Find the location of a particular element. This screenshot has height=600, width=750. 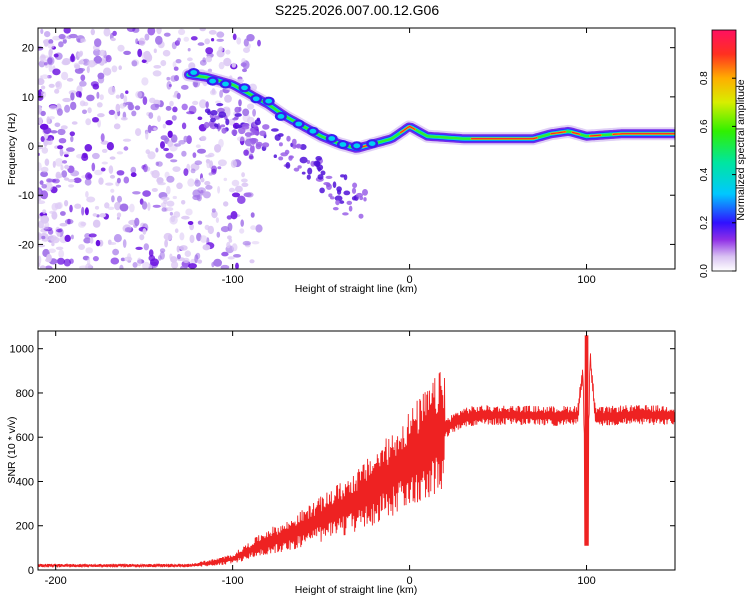

top-y-tick-label: -10 is located at coordinates (26, 196).